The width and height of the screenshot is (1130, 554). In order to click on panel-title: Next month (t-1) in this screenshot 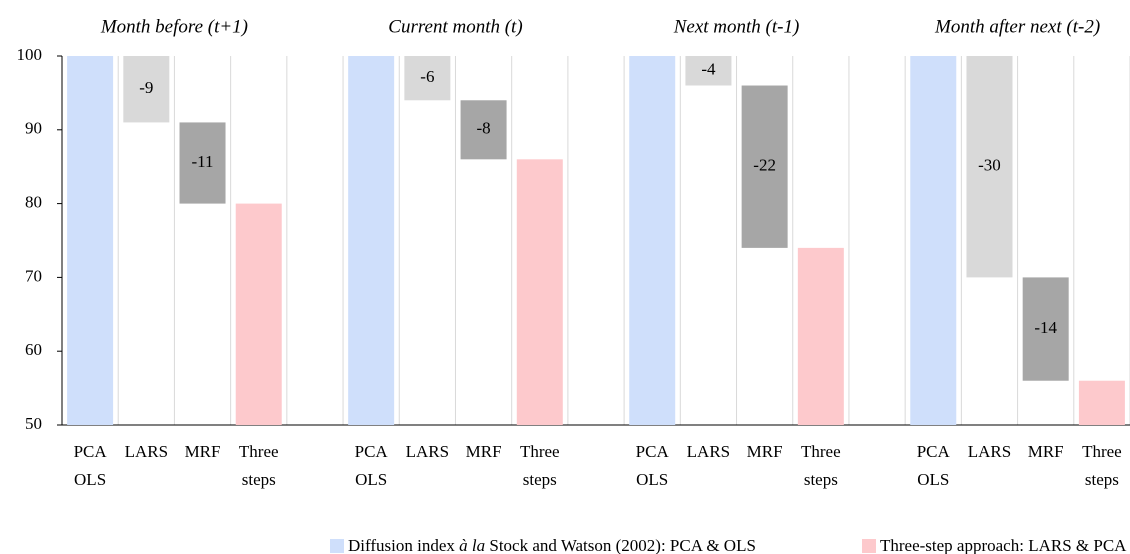, I will do `click(736, 26)`.